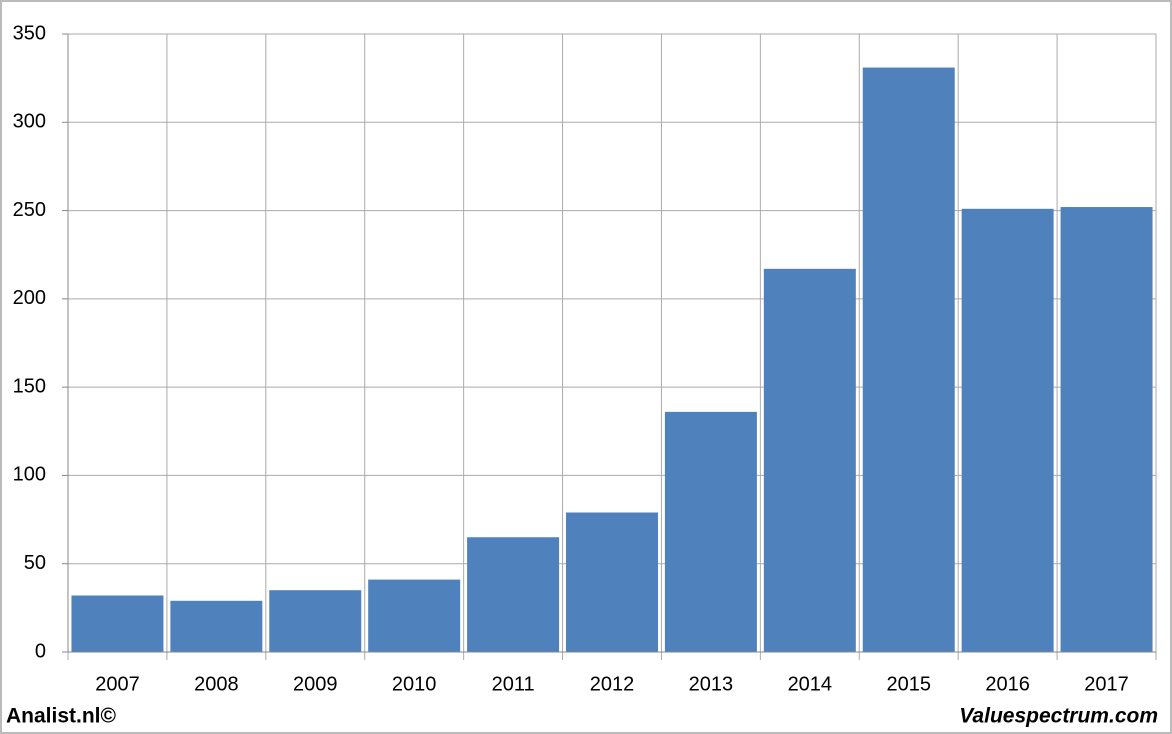 This screenshot has width=1172, height=734. Describe the element at coordinates (29, 475) in the screenshot. I see `y-tick-label: 100` at that location.